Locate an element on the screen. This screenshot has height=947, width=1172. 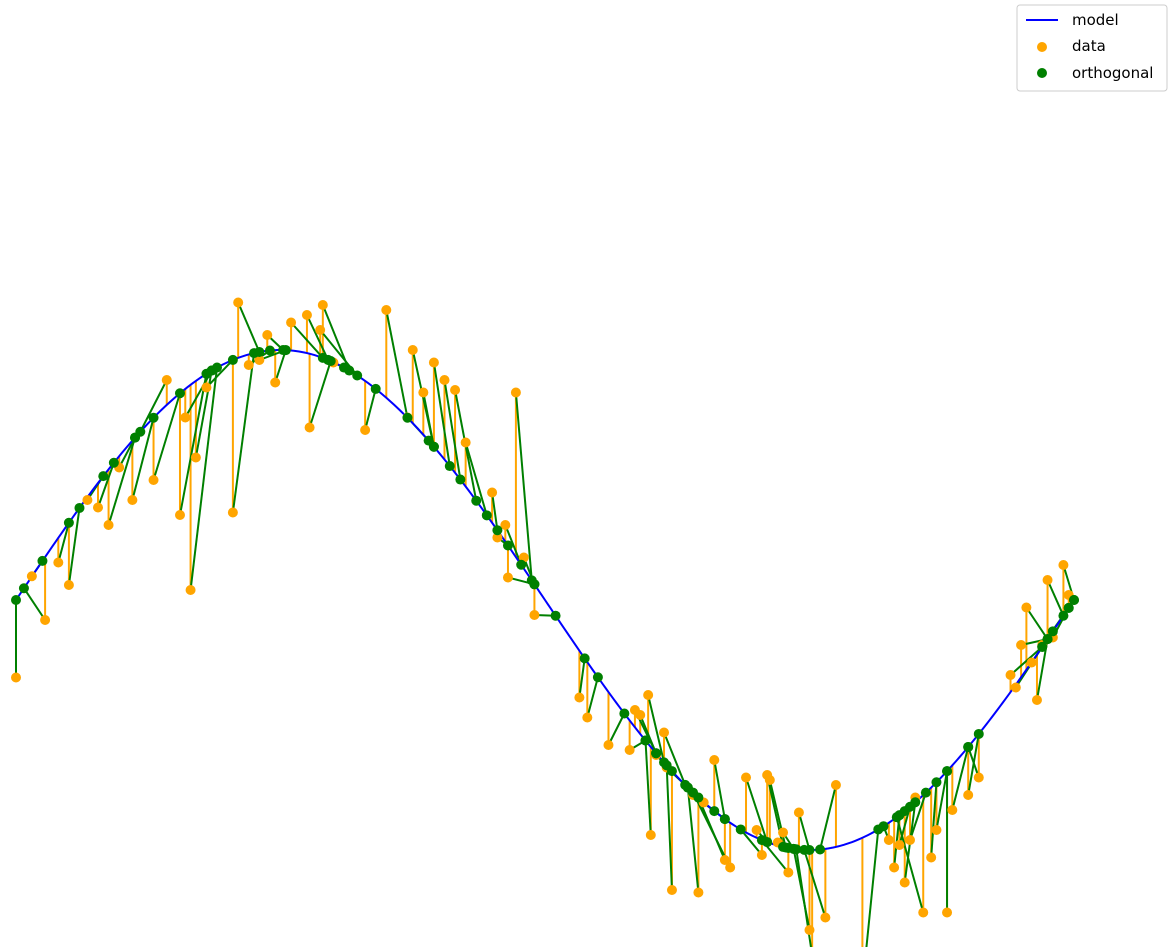
legend-data-label: data is located at coordinates (1089, 46).